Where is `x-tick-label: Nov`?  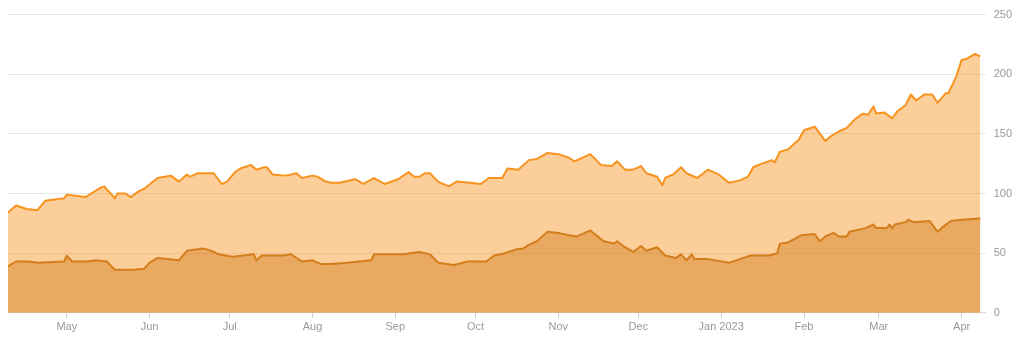 x-tick-label: Nov is located at coordinates (558, 326).